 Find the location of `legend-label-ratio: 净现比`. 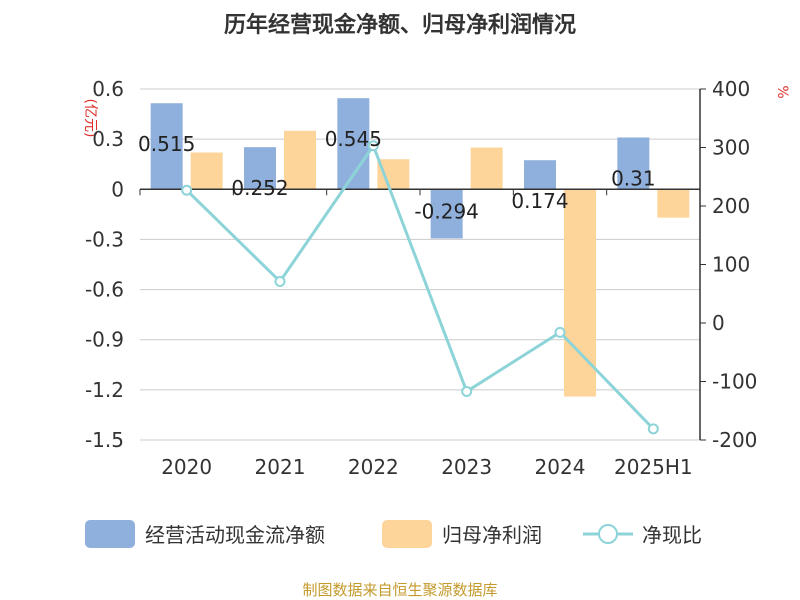

legend-label-ratio: 净现比 is located at coordinates (672, 535).